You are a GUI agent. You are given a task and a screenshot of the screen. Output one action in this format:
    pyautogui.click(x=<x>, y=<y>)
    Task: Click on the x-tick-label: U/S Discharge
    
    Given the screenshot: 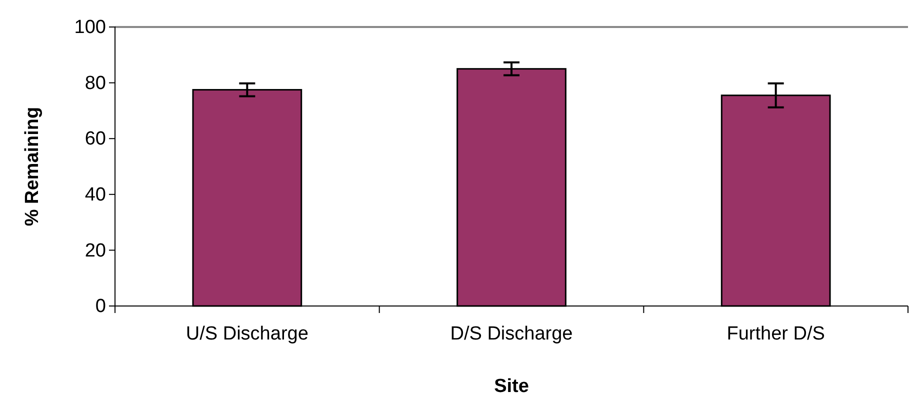 What is the action you would take?
    pyautogui.click(x=247, y=333)
    